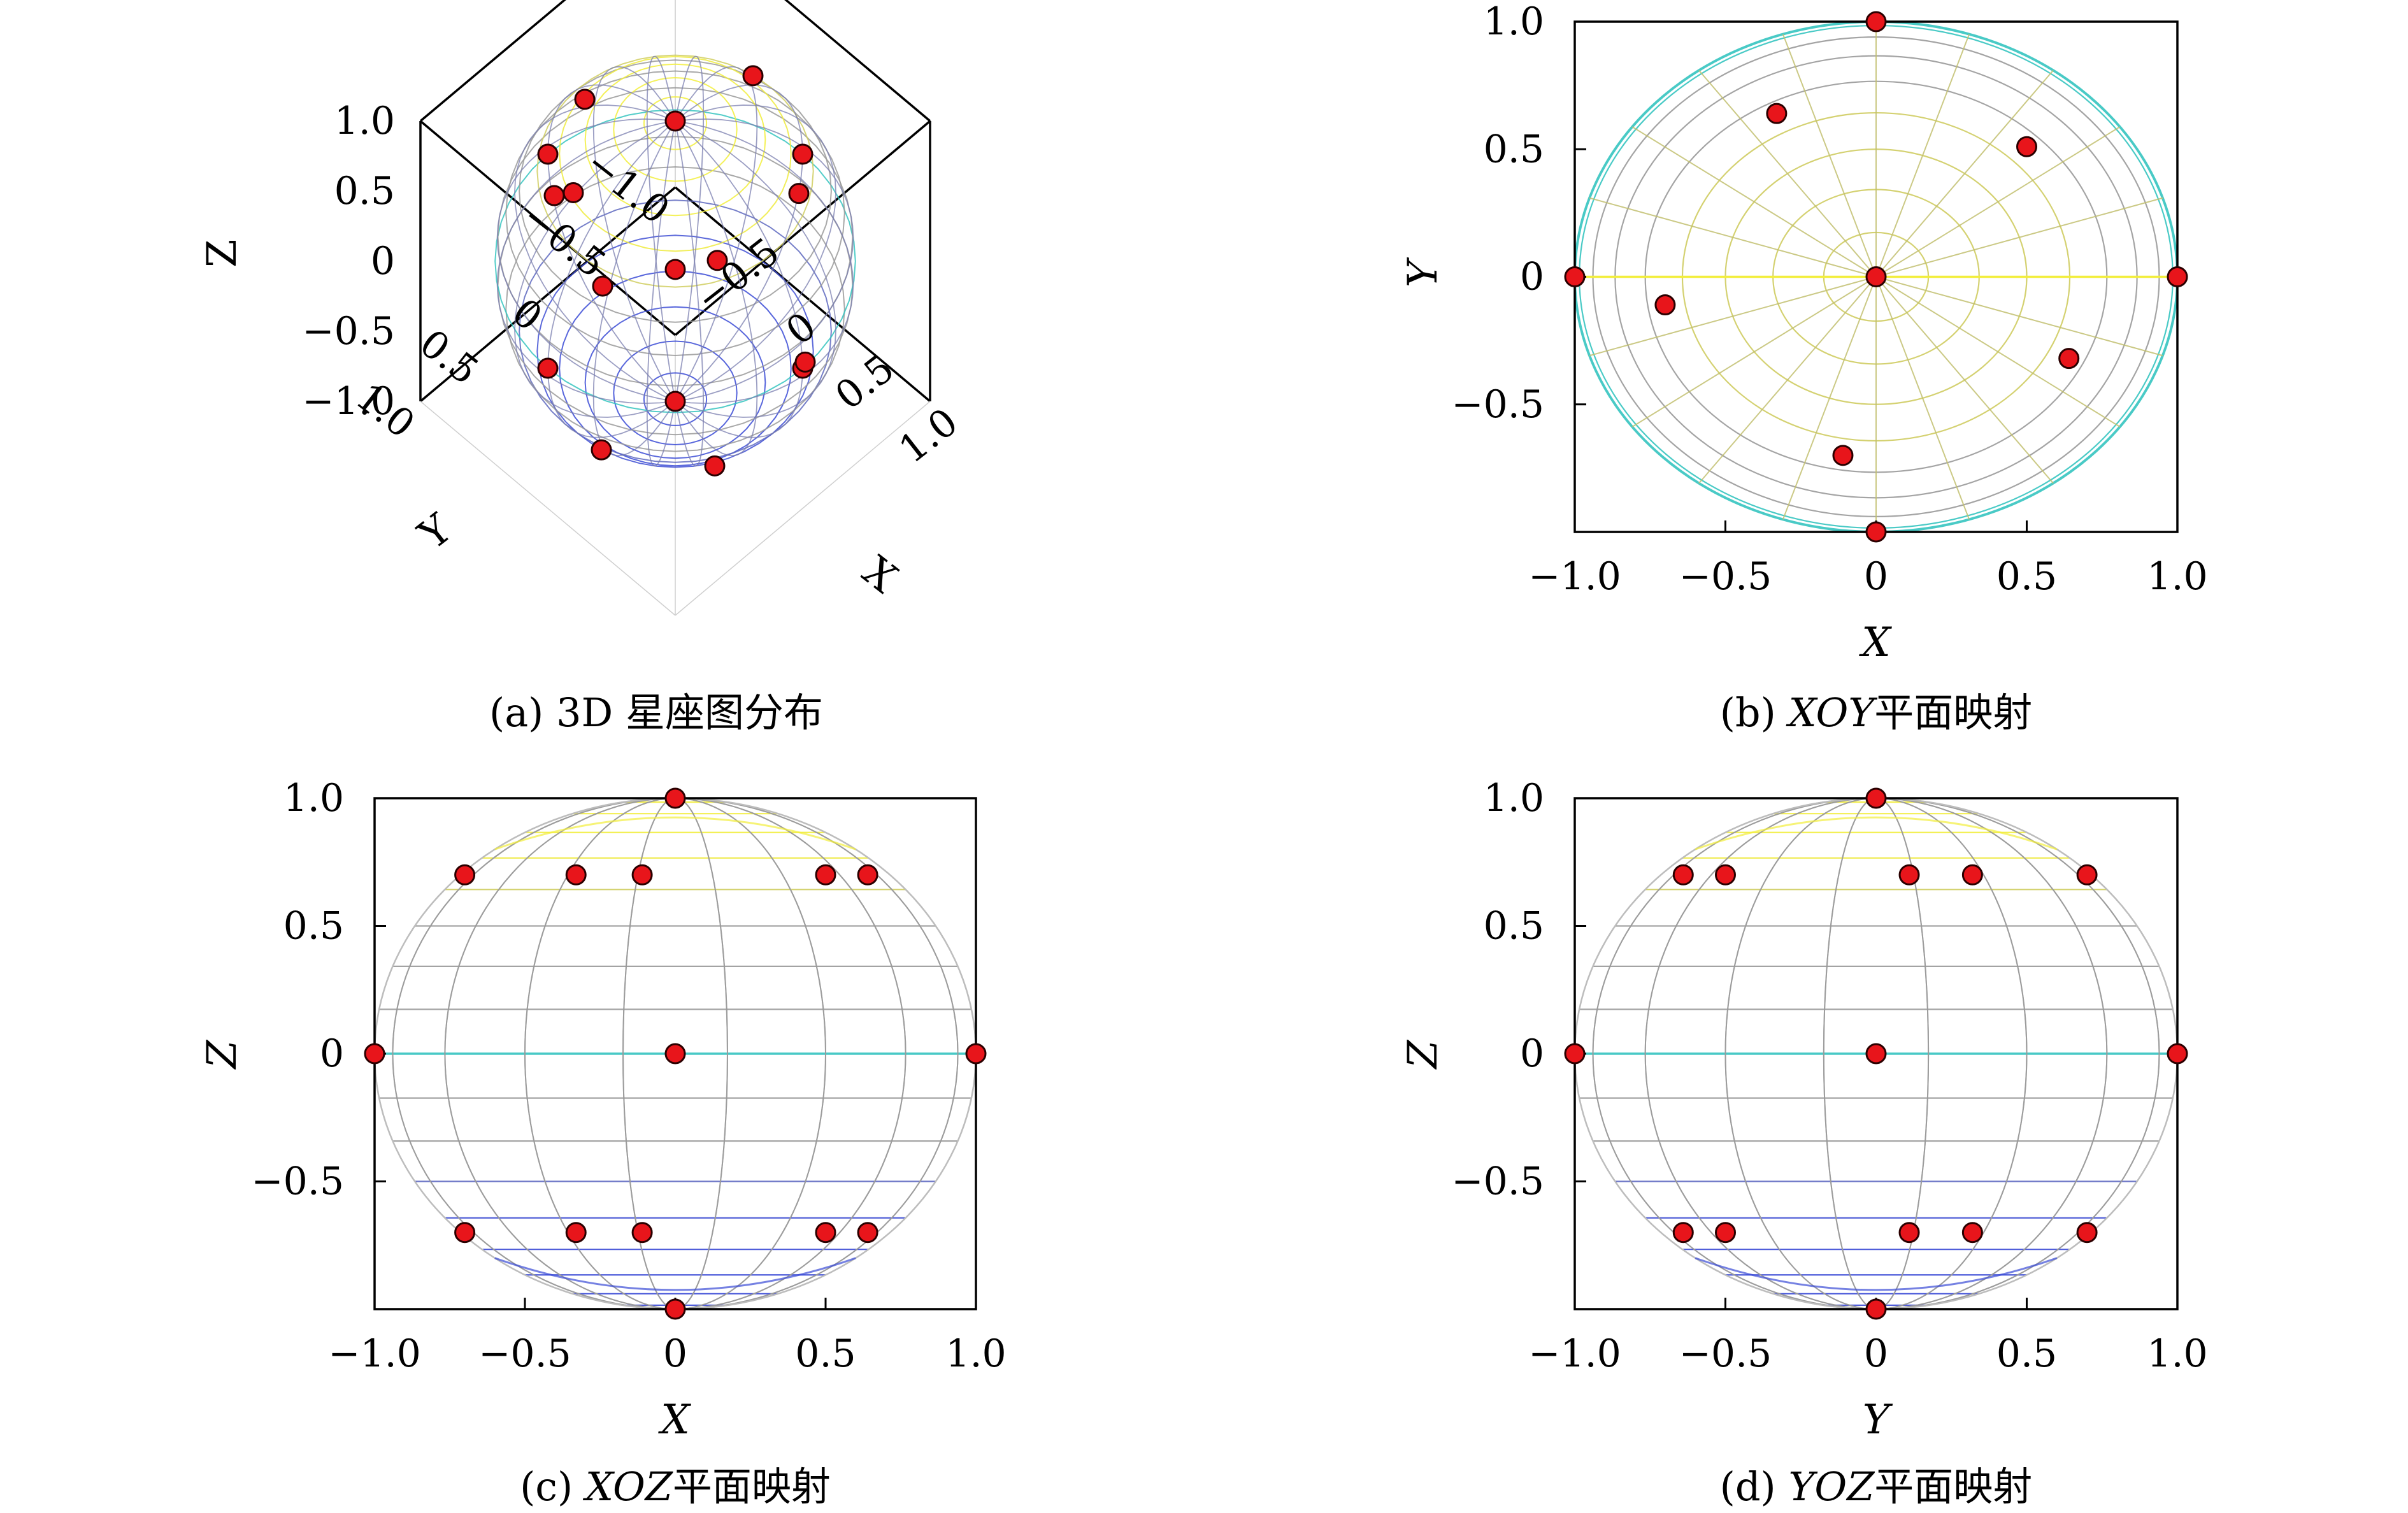 The image size is (2408, 1513). Describe the element at coordinates (801, 329) in the screenshot. I see `x-tick-label: 0` at that location.